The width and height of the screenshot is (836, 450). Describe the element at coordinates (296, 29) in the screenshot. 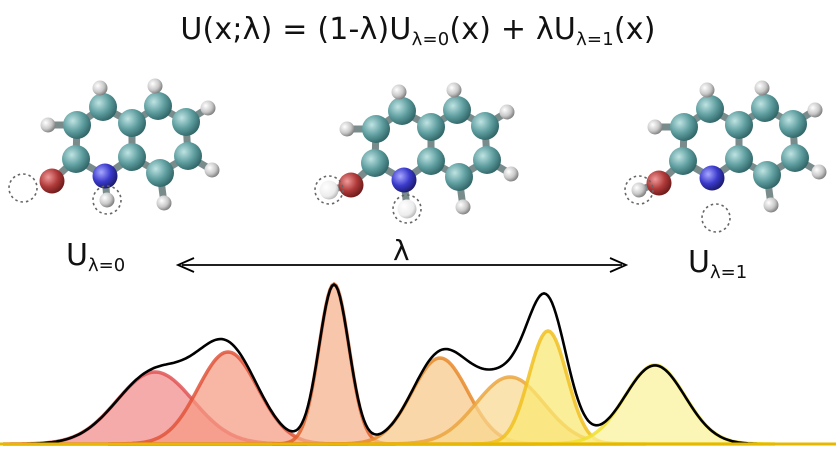

I see `equation-lhs: U(x;λ) = (1-λ)U` at that location.